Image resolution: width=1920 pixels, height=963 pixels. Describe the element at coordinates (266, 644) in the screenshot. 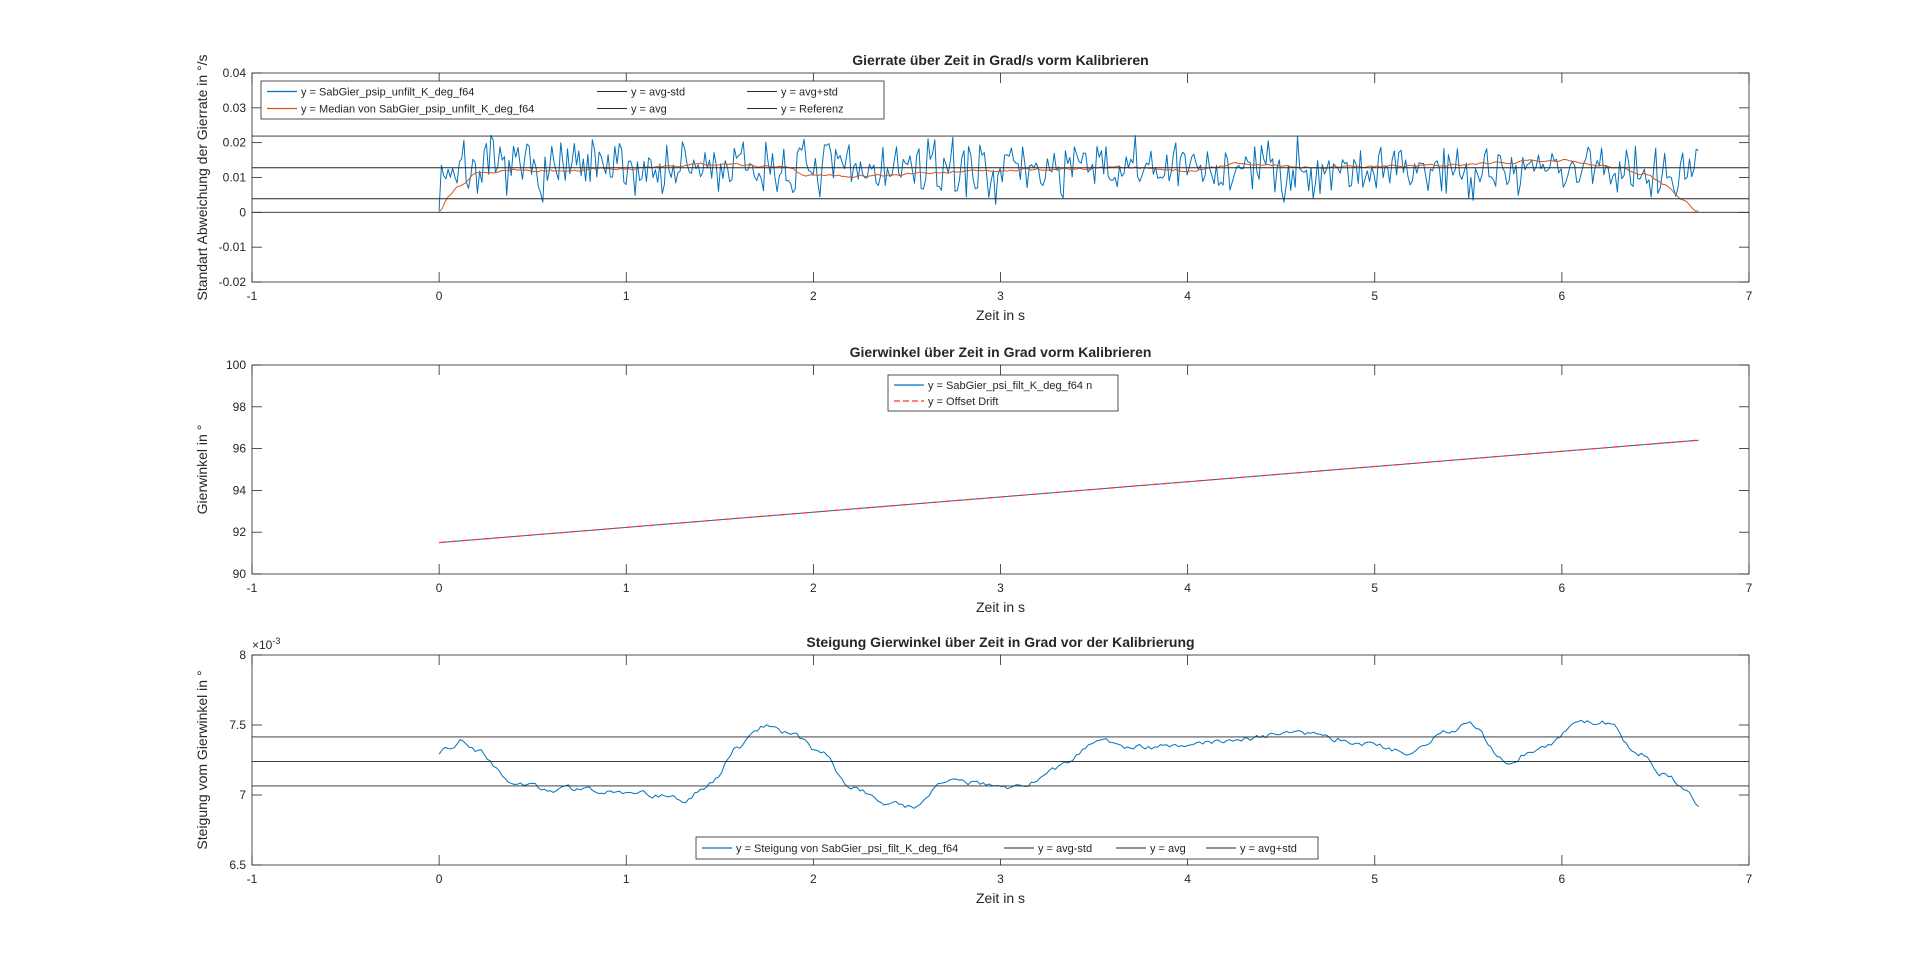

I see `y-exponent-label: ×10⁻³` at that location.